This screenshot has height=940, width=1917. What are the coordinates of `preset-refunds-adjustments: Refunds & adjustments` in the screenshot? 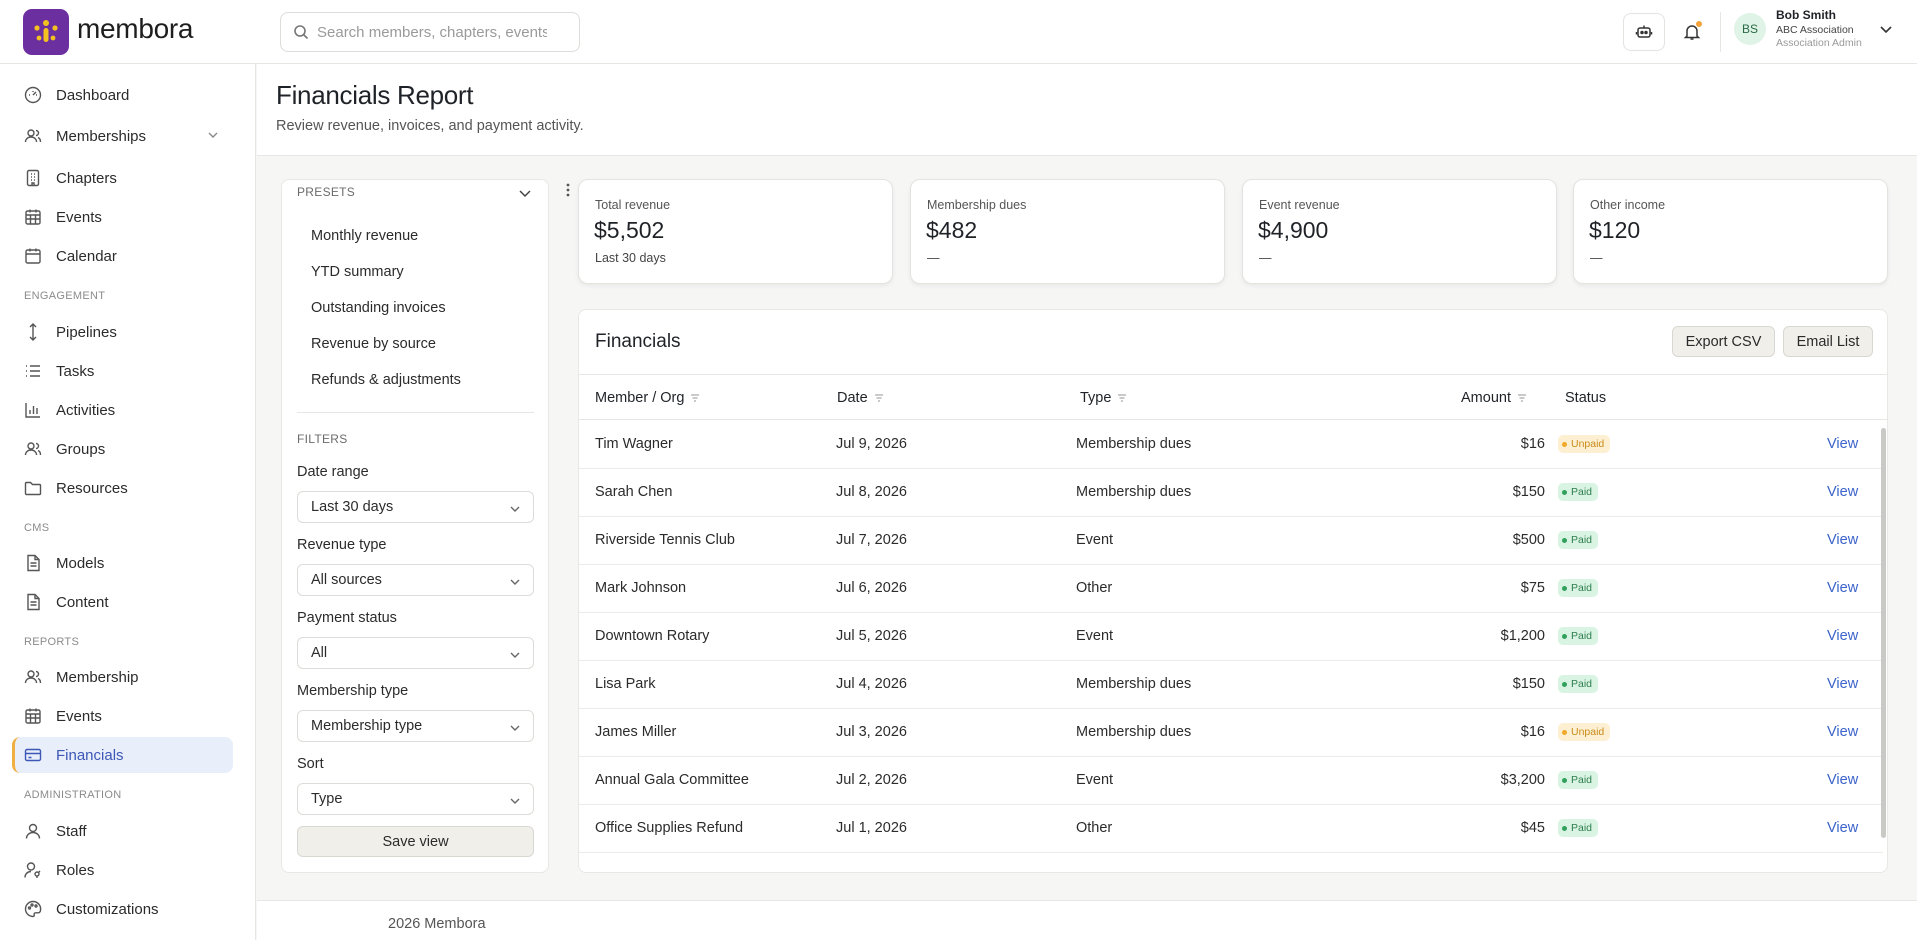 It's located at (386, 380).